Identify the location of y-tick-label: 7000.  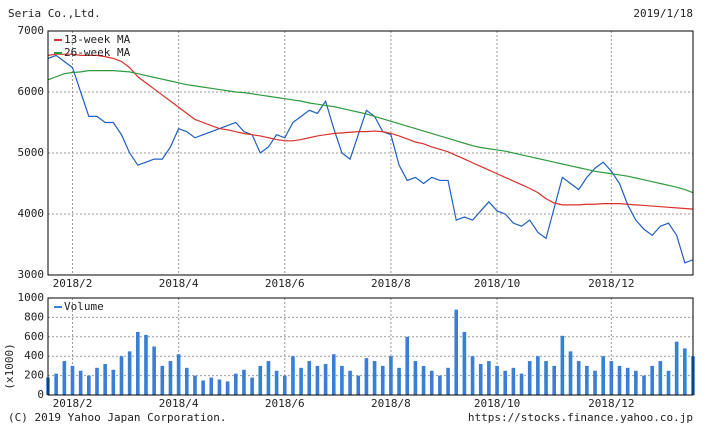
(31, 30).